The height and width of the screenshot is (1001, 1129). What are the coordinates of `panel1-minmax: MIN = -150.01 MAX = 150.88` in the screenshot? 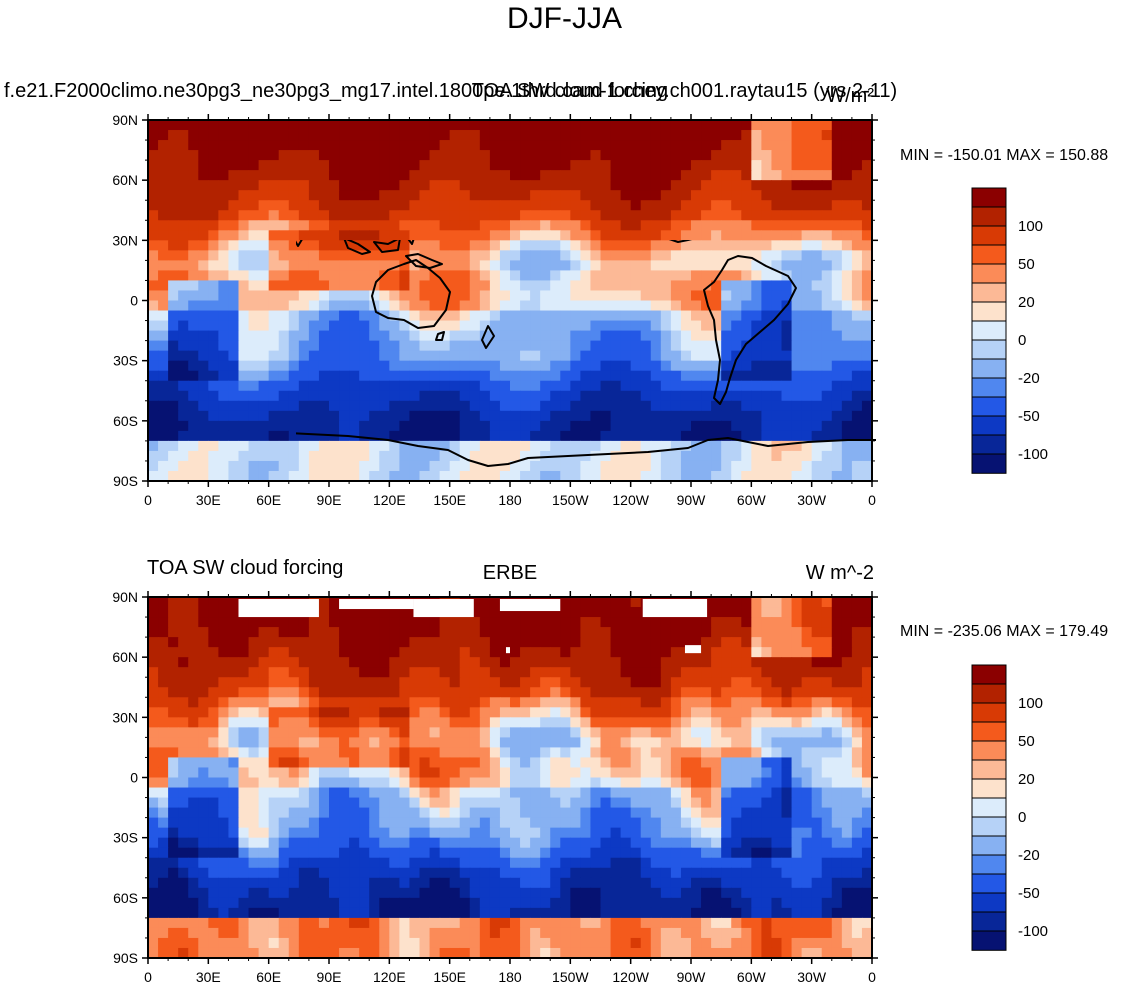 It's located at (1004, 155).